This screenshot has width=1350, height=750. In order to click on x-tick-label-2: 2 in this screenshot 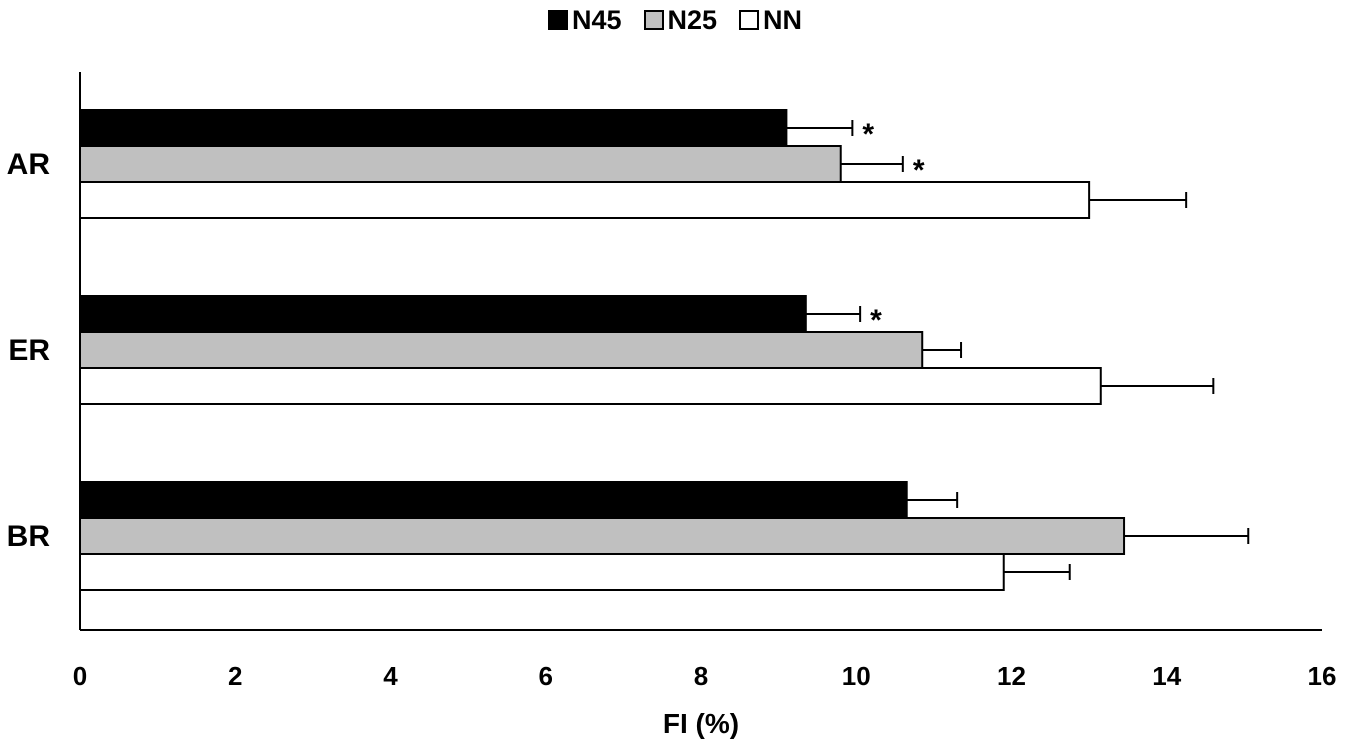, I will do `click(235, 676)`.